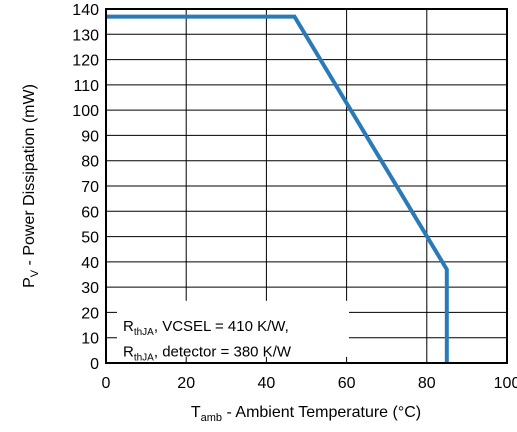 This screenshot has width=517, height=432. Describe the element at coordinates (211, 418) in the screenshot. I see `x-axis-label-sub: amb` at that location.